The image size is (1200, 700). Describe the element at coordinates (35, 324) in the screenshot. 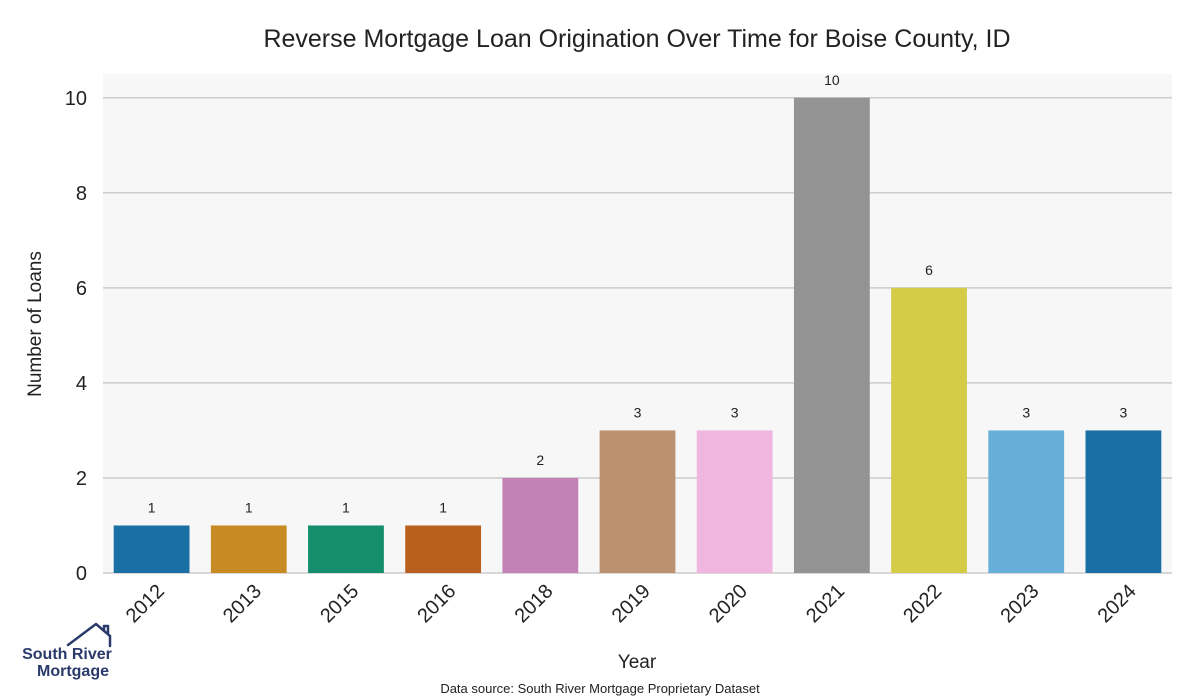

I see `y-axis-label: Number of Loans` at that location.